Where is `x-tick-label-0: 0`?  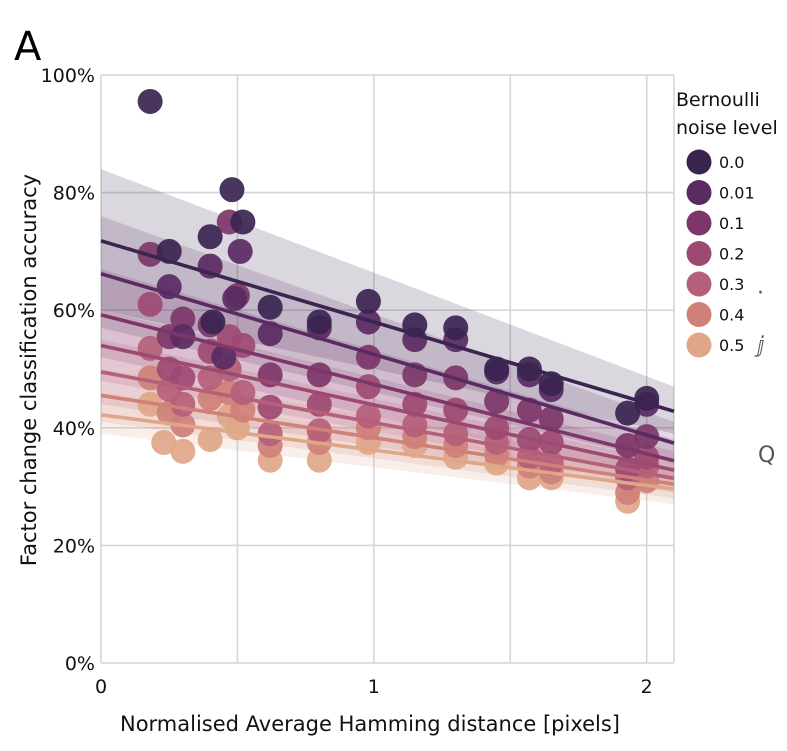 x-tick-label-0: 0 is located at coordinates (101, 687).